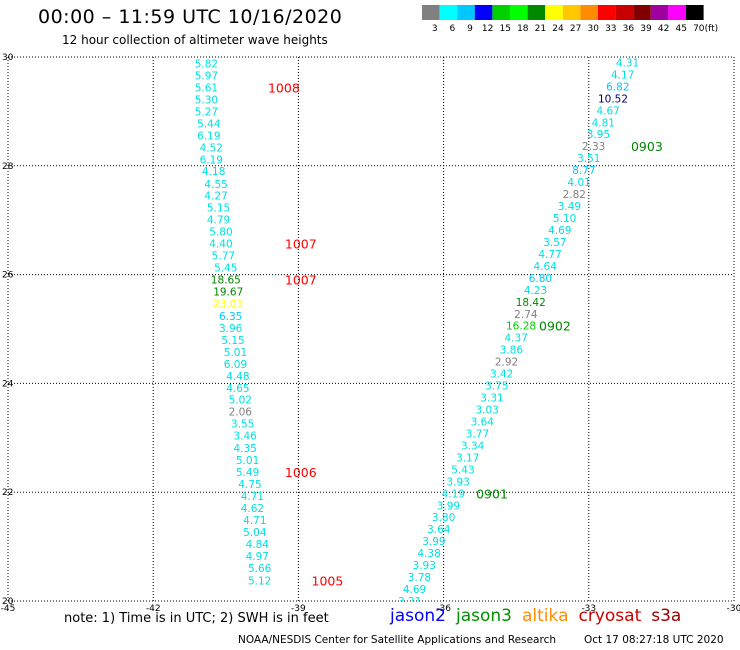  Describe the element at coordinates (603, 123) in the screenshot. I see `data-point-label: 4.81` at that location.